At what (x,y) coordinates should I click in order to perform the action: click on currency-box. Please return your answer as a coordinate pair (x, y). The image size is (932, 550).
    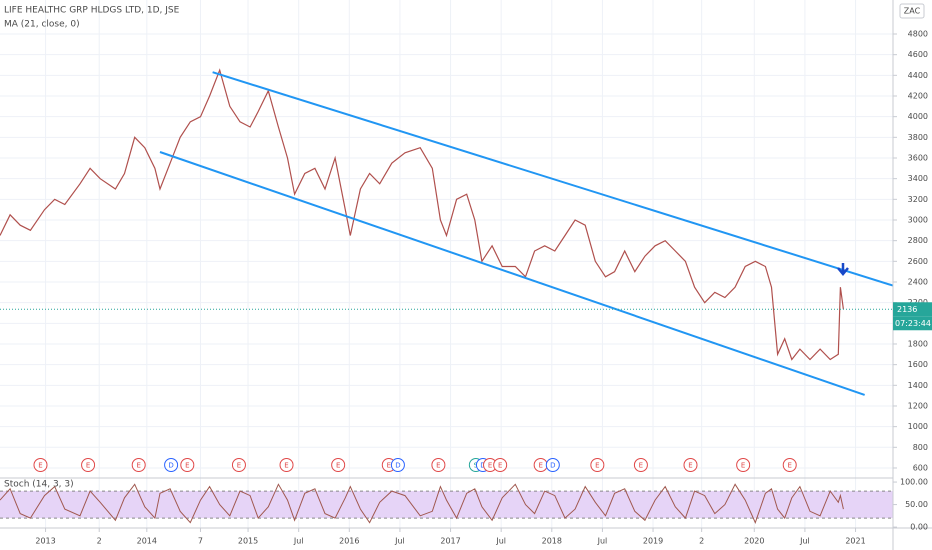
    Looking at the image, I should click on (912, 11).